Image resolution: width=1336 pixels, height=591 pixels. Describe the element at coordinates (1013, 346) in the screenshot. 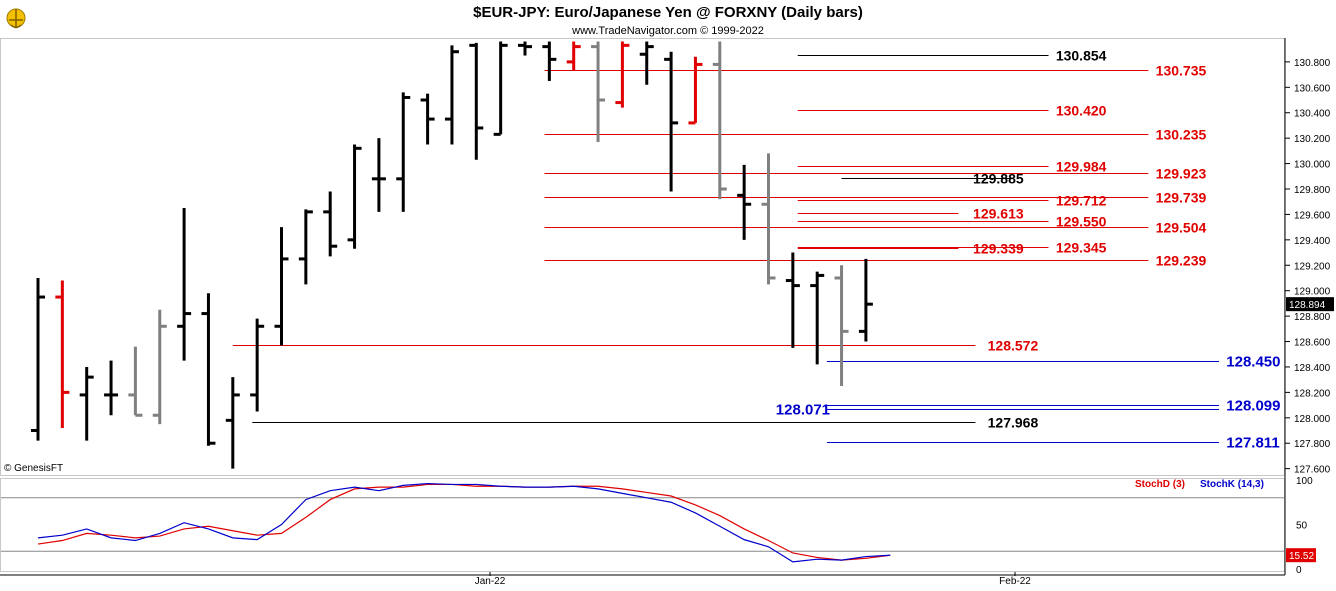

I see `level-label: 128.572` at that location.